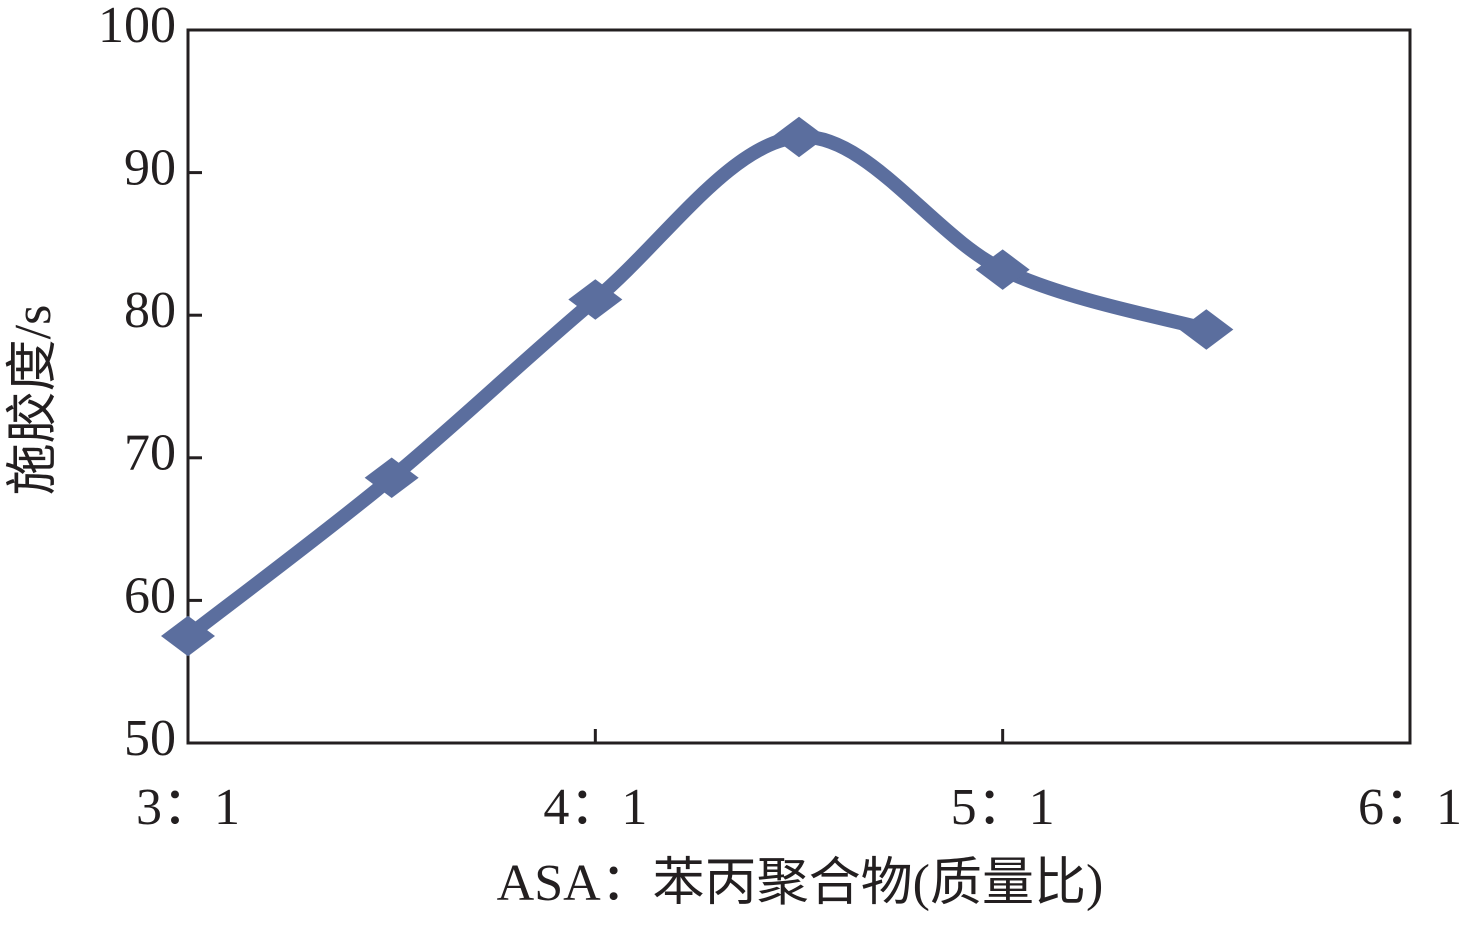 The width and height of the screenshot is (1476, 927). Describe the element at coordinates (150, 168) in the screenshot. I see `y-tick-label: 90` at that location.